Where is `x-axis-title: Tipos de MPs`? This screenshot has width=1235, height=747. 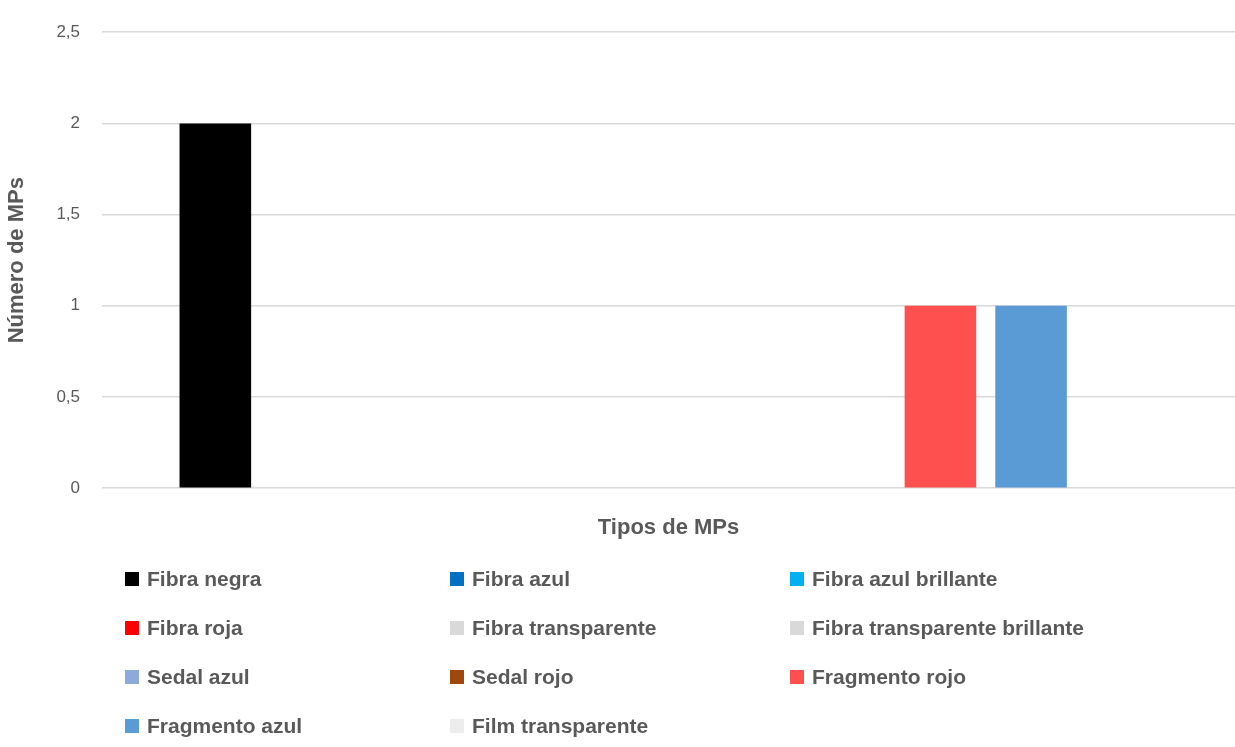 x-axis-title: Tipos de MPs is located at coordinates (668, 526).